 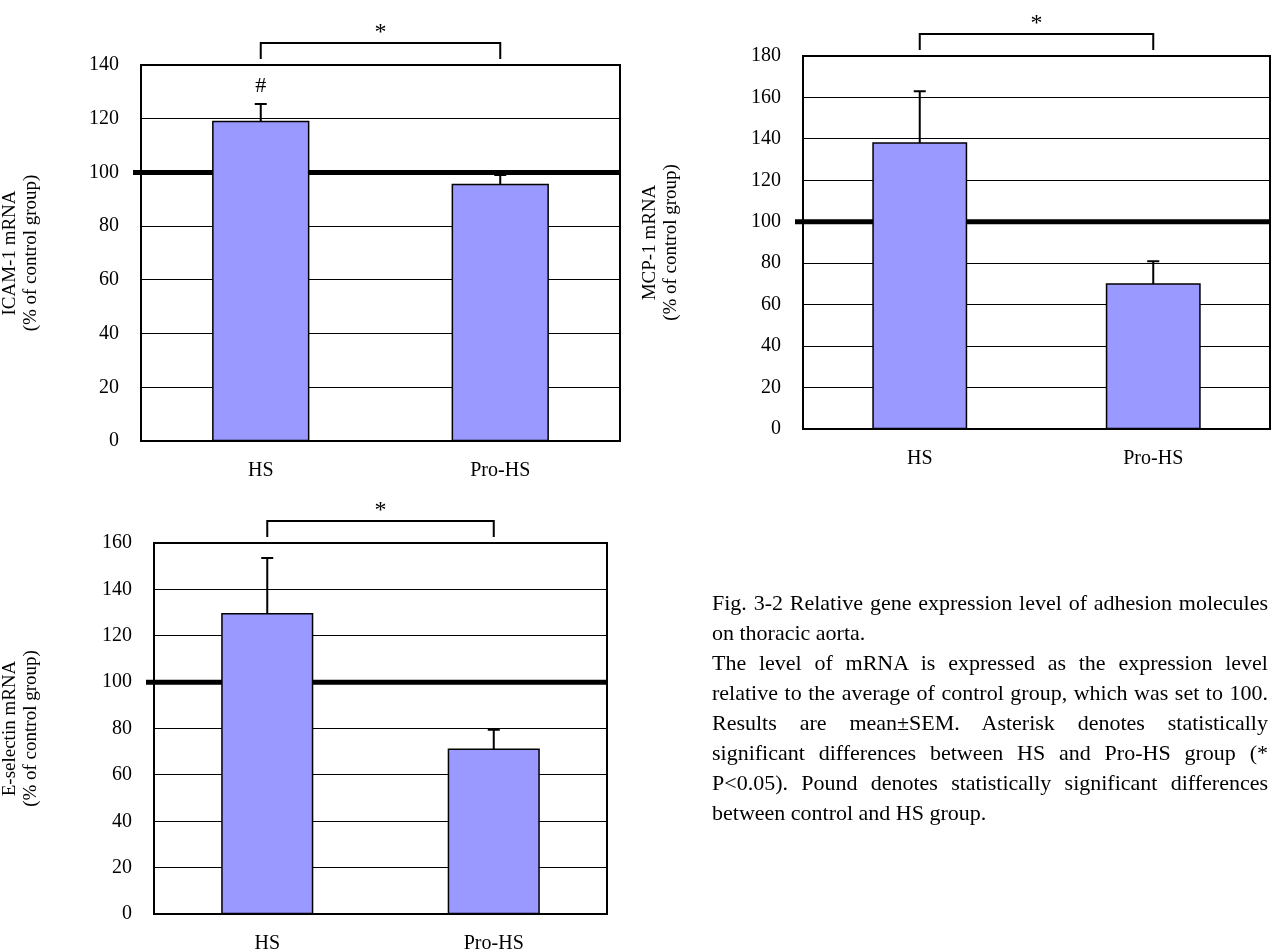 What do you see at coordinates (766, 54) in the screenshot?
I see `y-tick-label: 180` at bounding box center [766, 54].